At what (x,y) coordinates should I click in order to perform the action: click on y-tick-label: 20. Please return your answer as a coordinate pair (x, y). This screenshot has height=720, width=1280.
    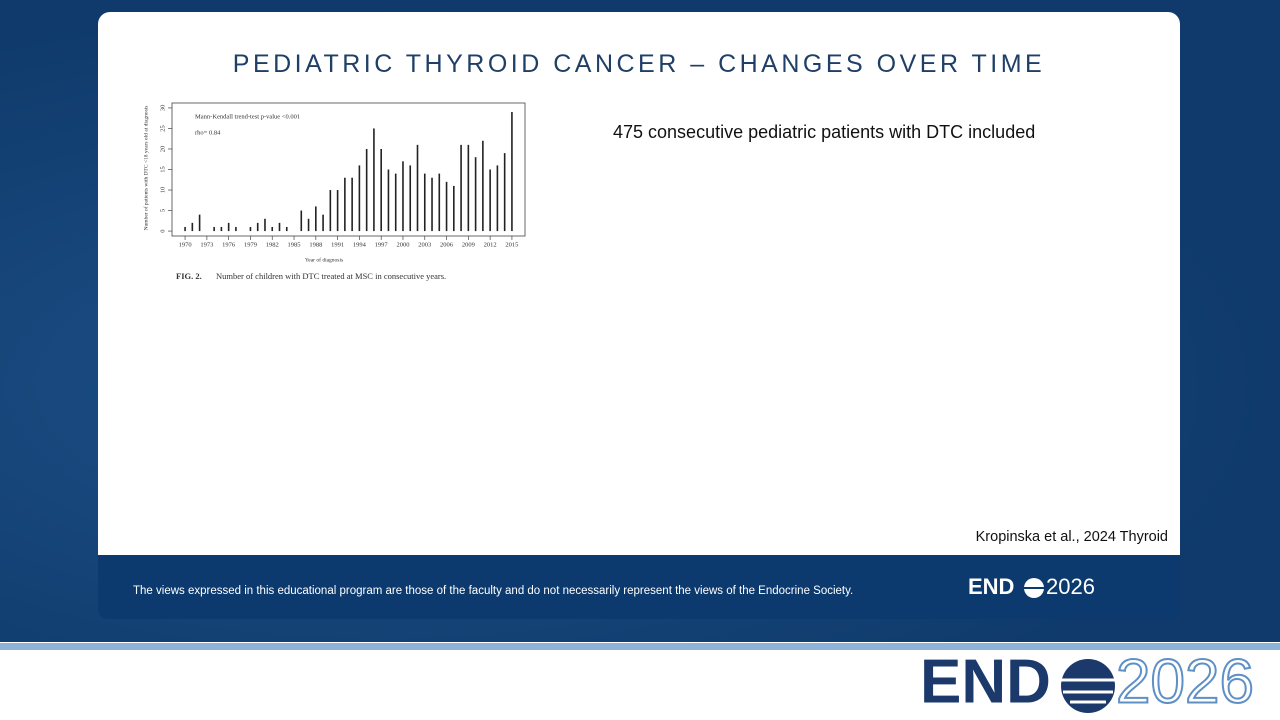
    Looking at the image, I should click on (162, 149).